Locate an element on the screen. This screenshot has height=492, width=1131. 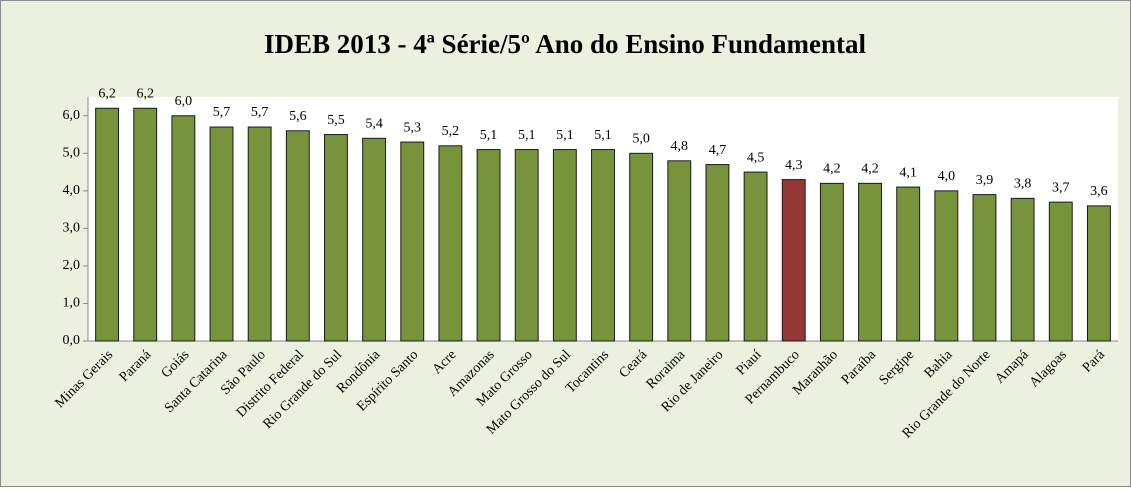
y-tick-label: 5,0 is located at coordinates (72, 153).